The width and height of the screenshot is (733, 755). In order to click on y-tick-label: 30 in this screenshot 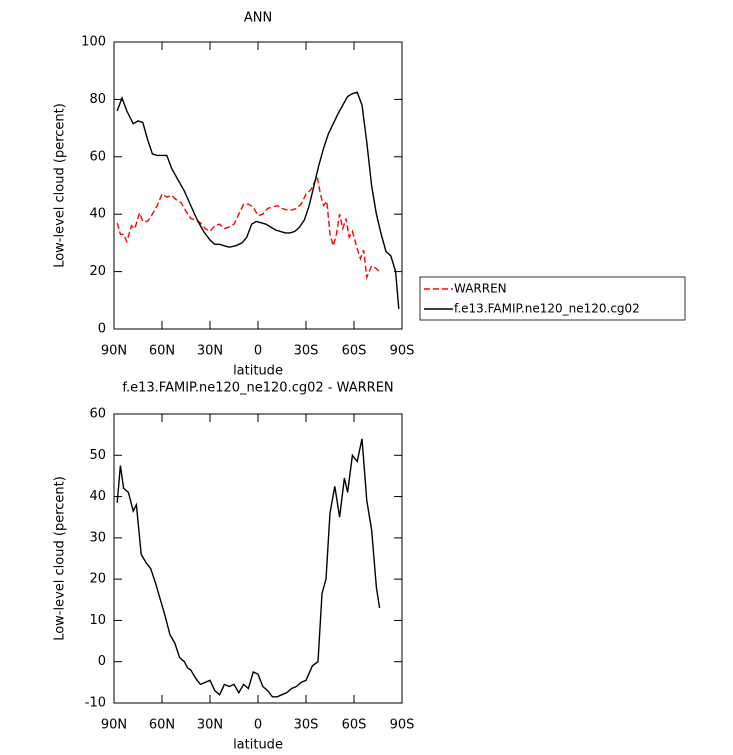, I will do `click(97, 537)`.